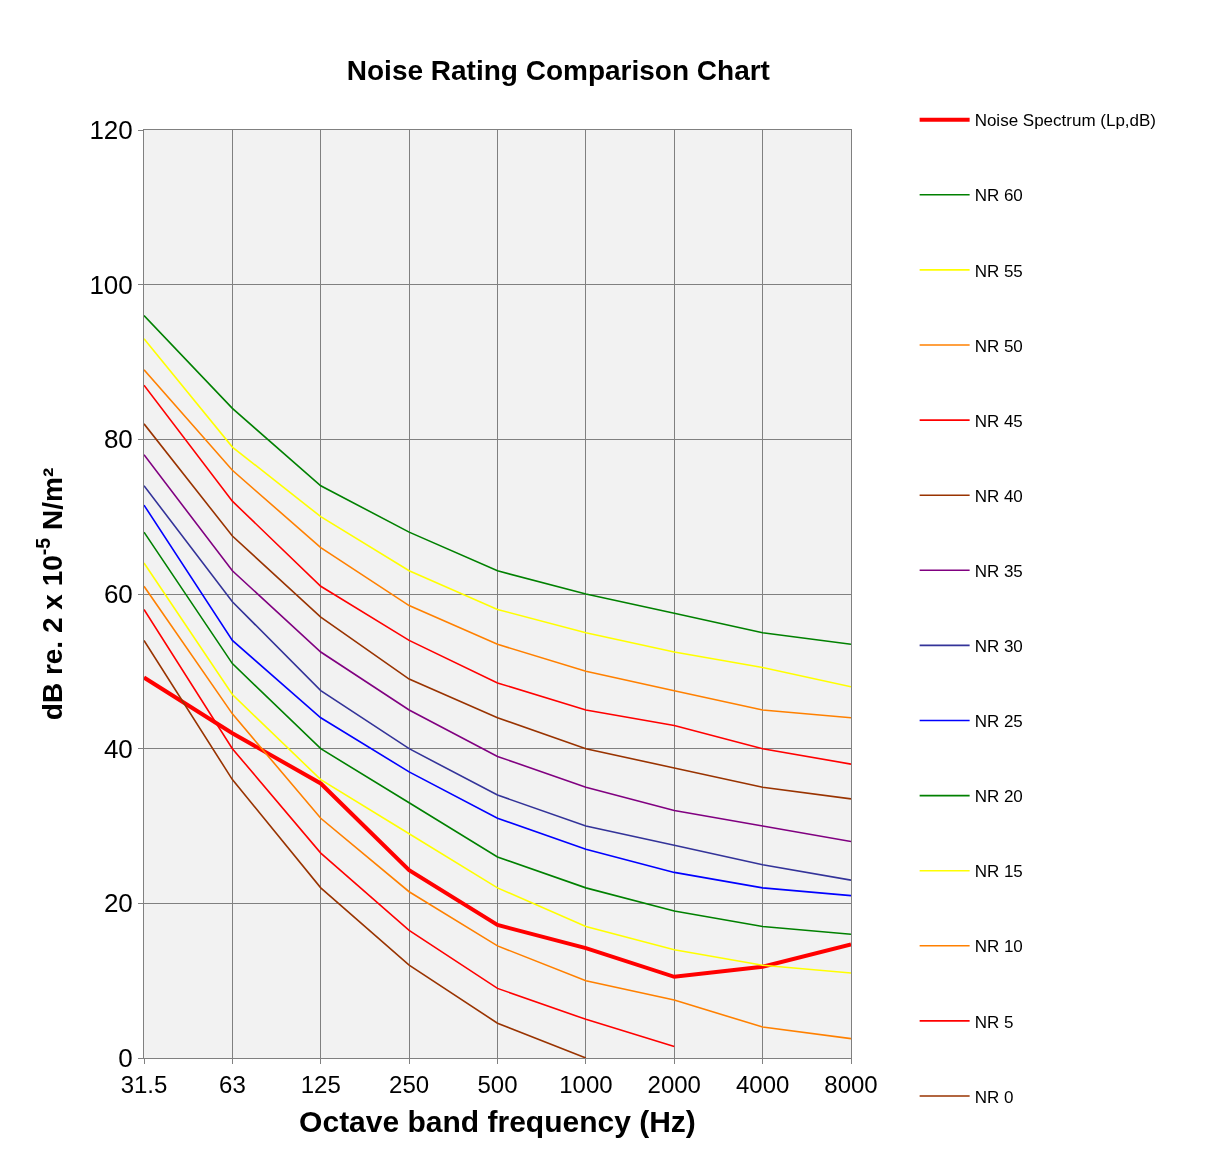  What do you see at coordinates (994, 1022) in the screenshot?
I see `legend-label: NR 5` at bounding box center [994, 1022].